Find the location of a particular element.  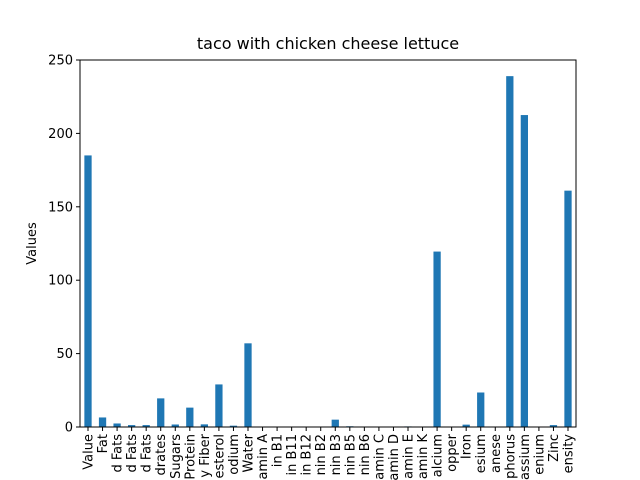

x-tick-label: nin B6 is located at coordinates (365, 454).